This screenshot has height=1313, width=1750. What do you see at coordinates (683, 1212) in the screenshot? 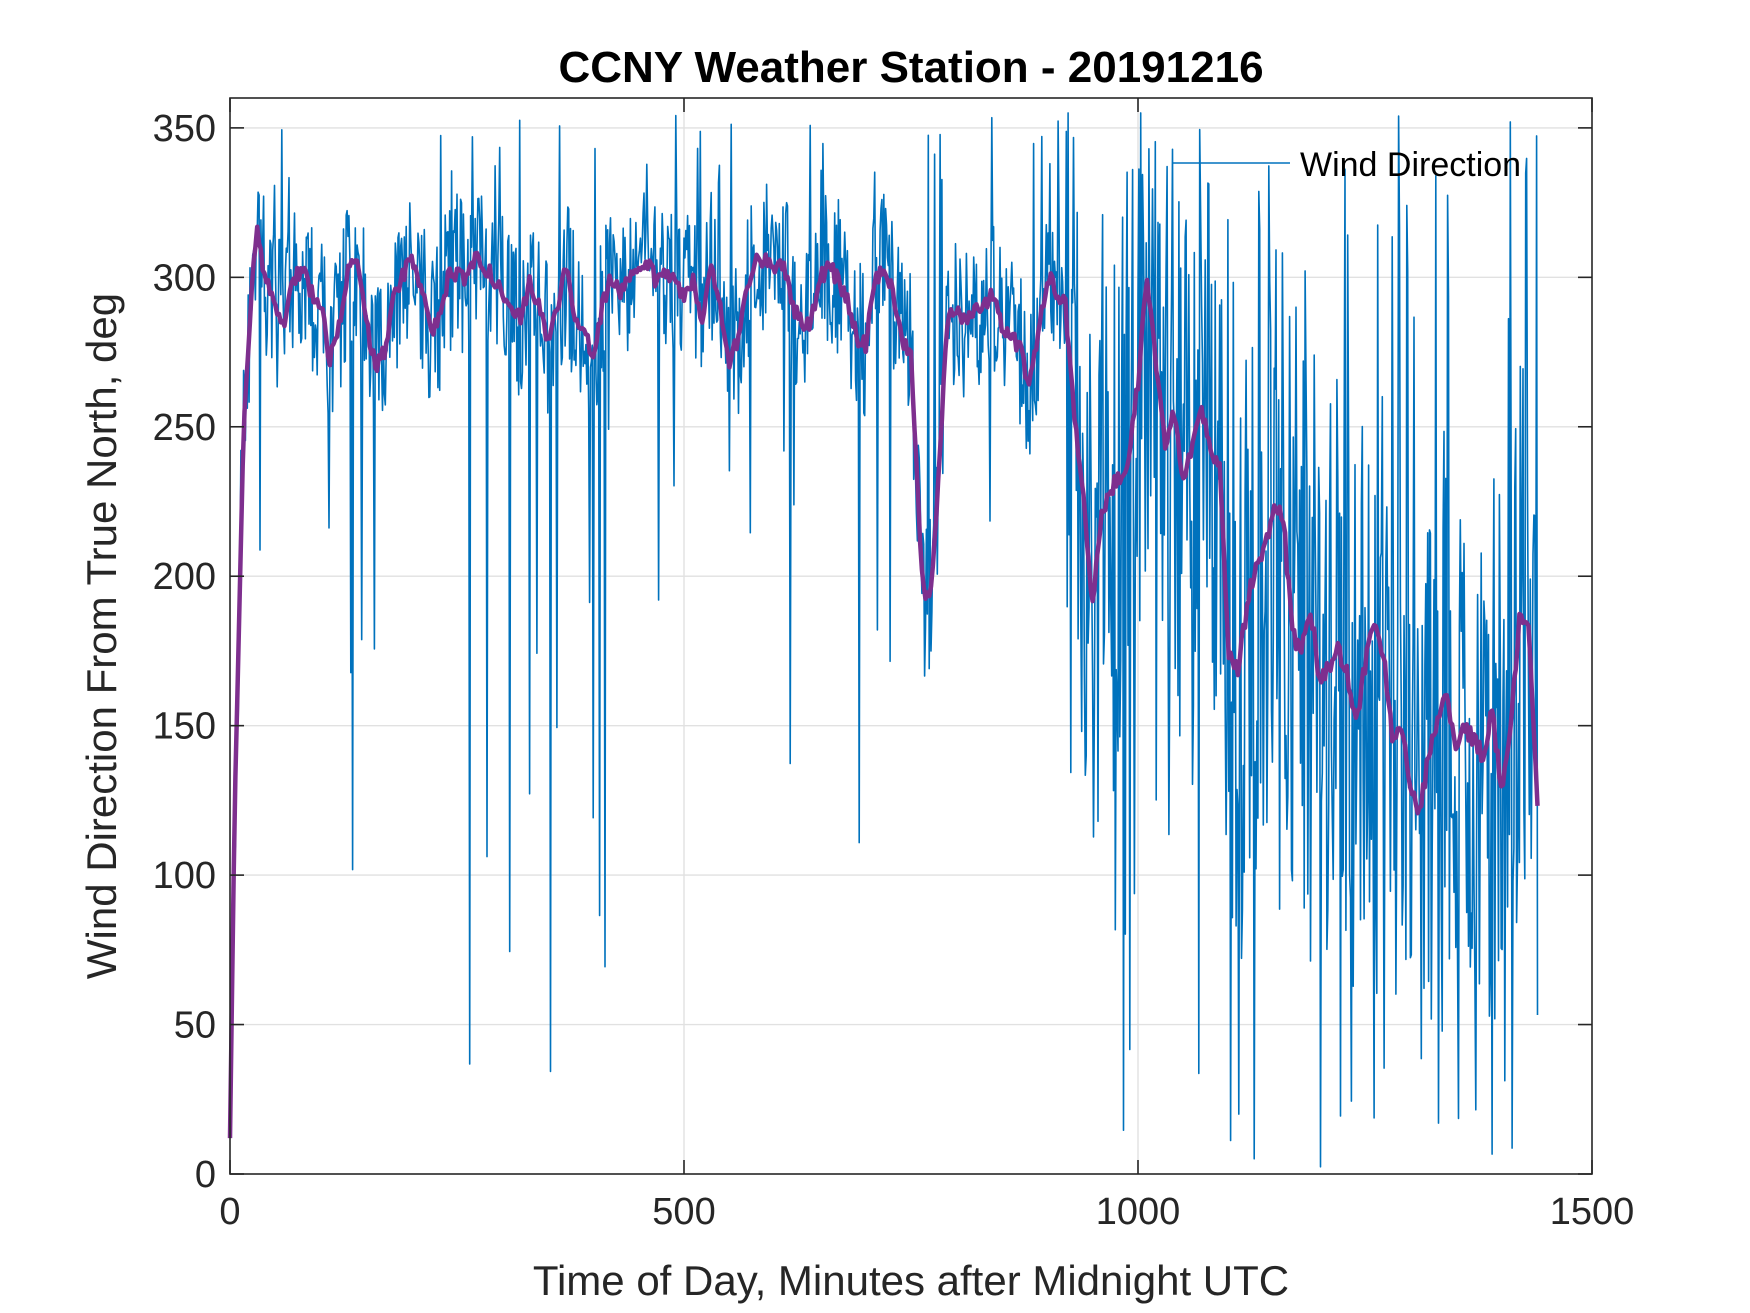
I see `x-tick-label: 500` at bounding box center [683, 1212].